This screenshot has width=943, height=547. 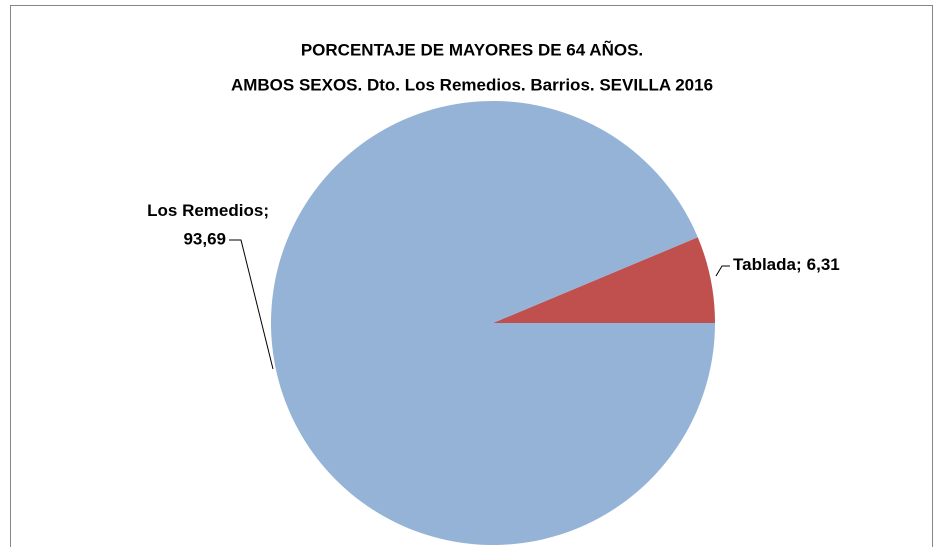 What do you see at coordinates (604, 280) in the screenshot?
I see `pie-slice` at bounding box center [604, 280].